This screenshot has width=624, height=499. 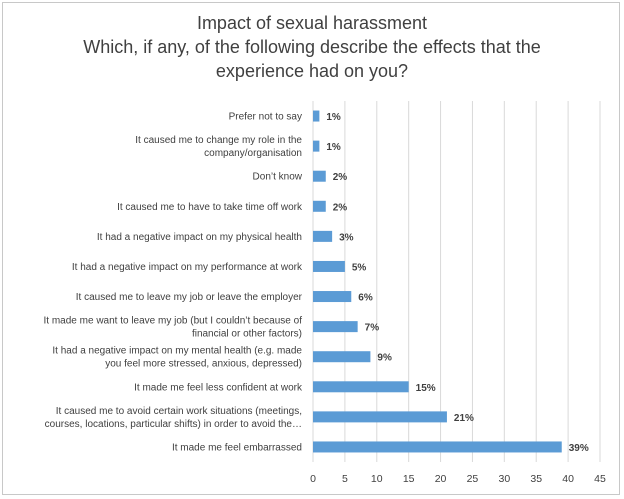 What do you see at coordinates (237, 447) in the screenshot?
I see `category-label: It made me feel embarrassed` at bounding box center [237, 447].